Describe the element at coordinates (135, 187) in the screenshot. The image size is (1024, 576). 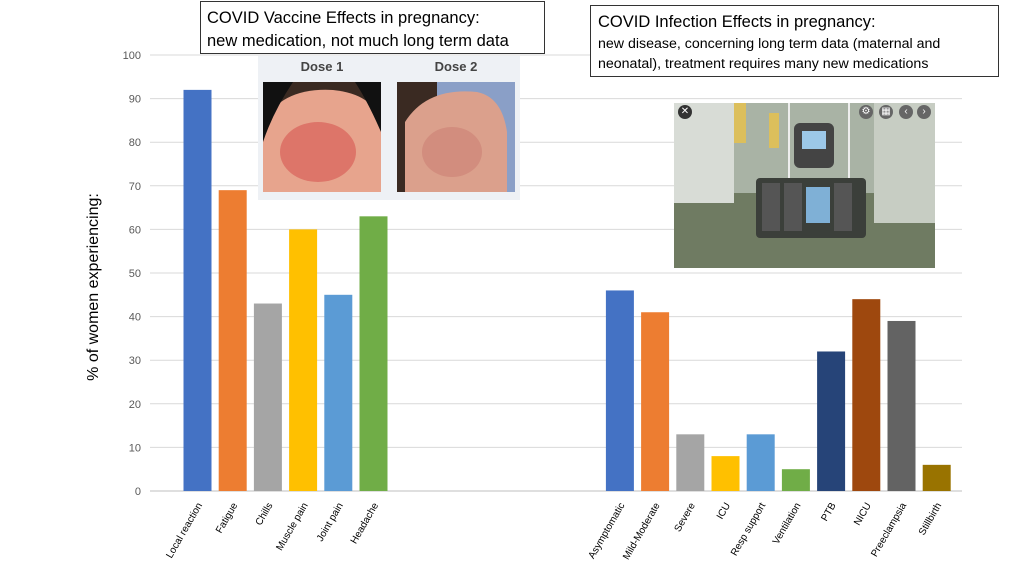
I see `y-tick-label: 70` at that location.